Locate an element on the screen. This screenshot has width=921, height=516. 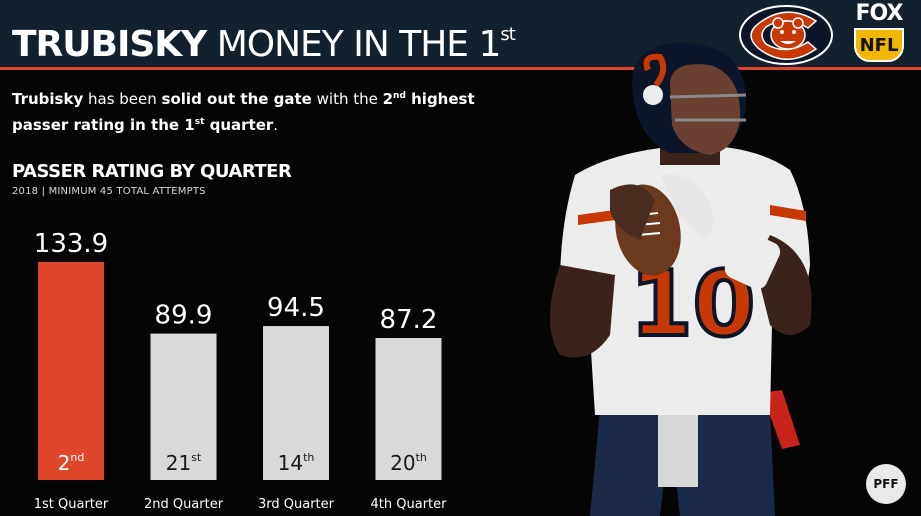
title-sup: st is located at coordinates (507, 34).